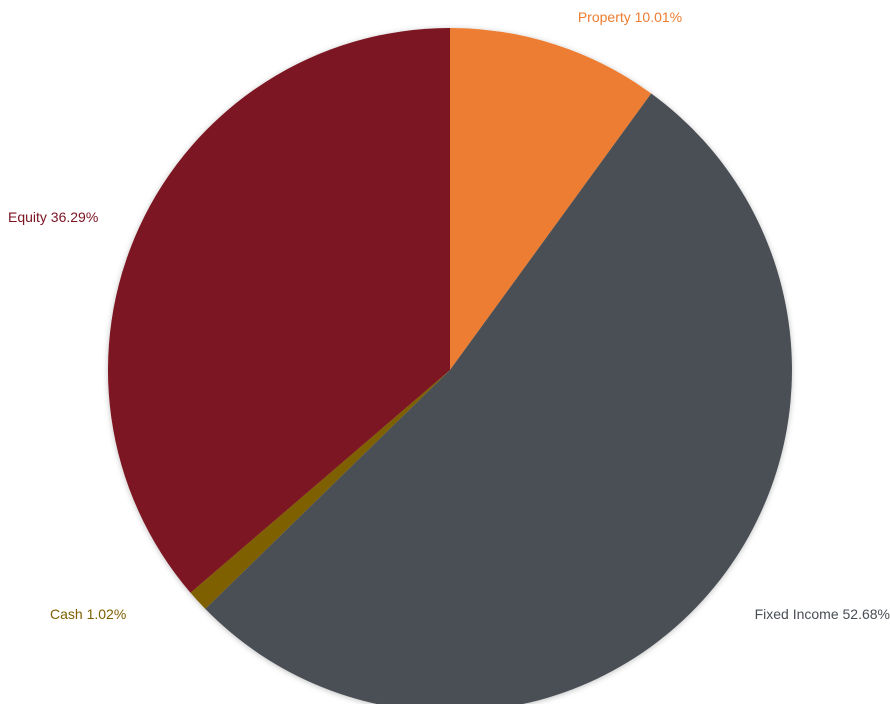 The height and width of the screenshot is (704, 890). What do you see at coordinates (630, 17) in the screenshot?
I see `pie-label-property: Property 10.01%` at bounding box center [630, 17].